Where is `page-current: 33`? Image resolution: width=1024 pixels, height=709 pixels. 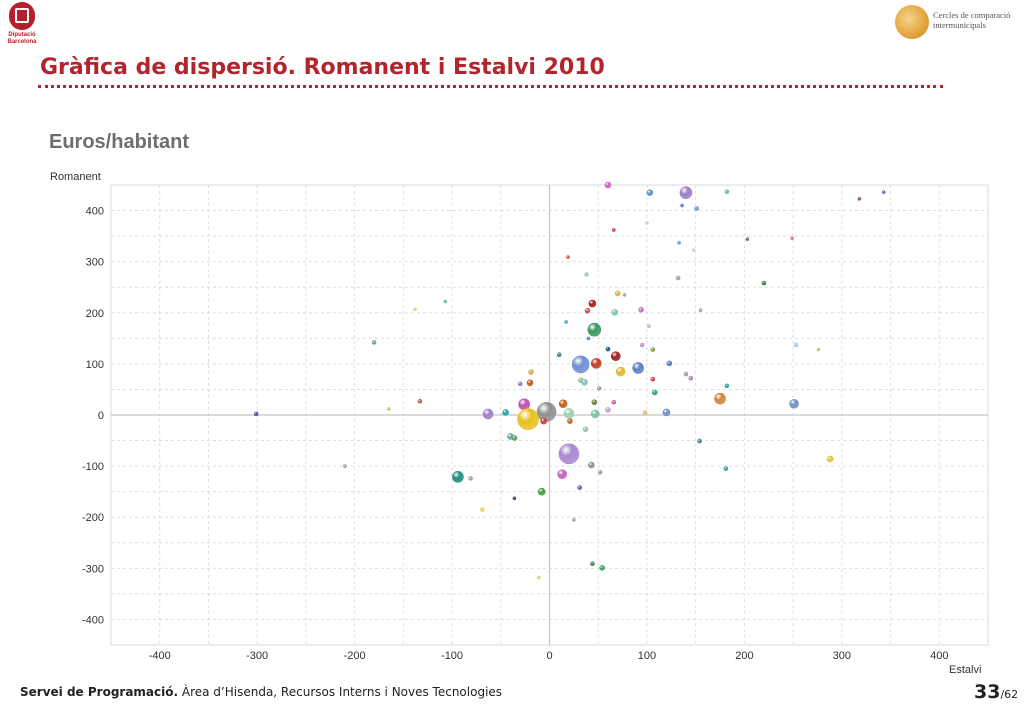 page-current: 33 is located at coordinates (987, 692).